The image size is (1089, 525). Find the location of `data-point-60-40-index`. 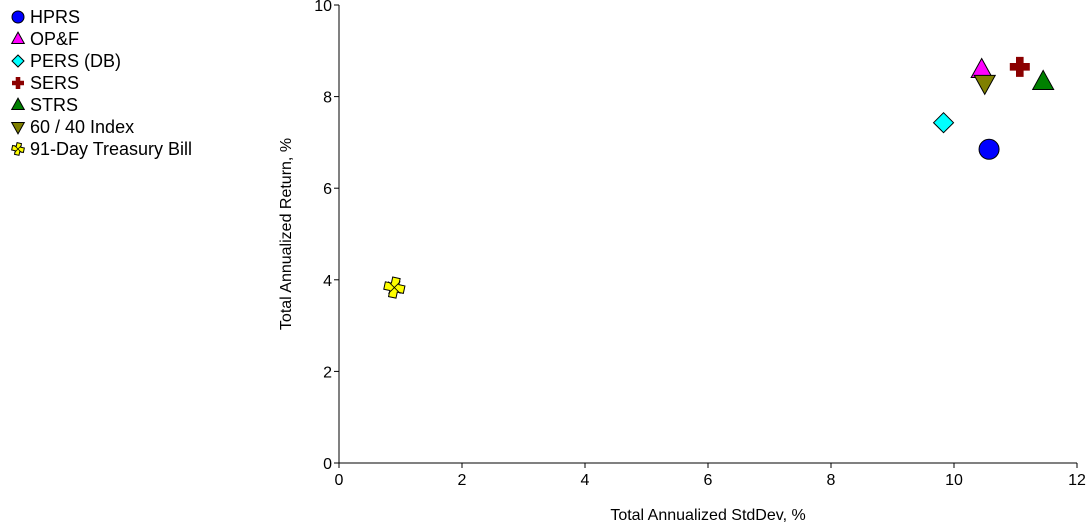

data-point-60-40-index is located at coordinates (985, 85).